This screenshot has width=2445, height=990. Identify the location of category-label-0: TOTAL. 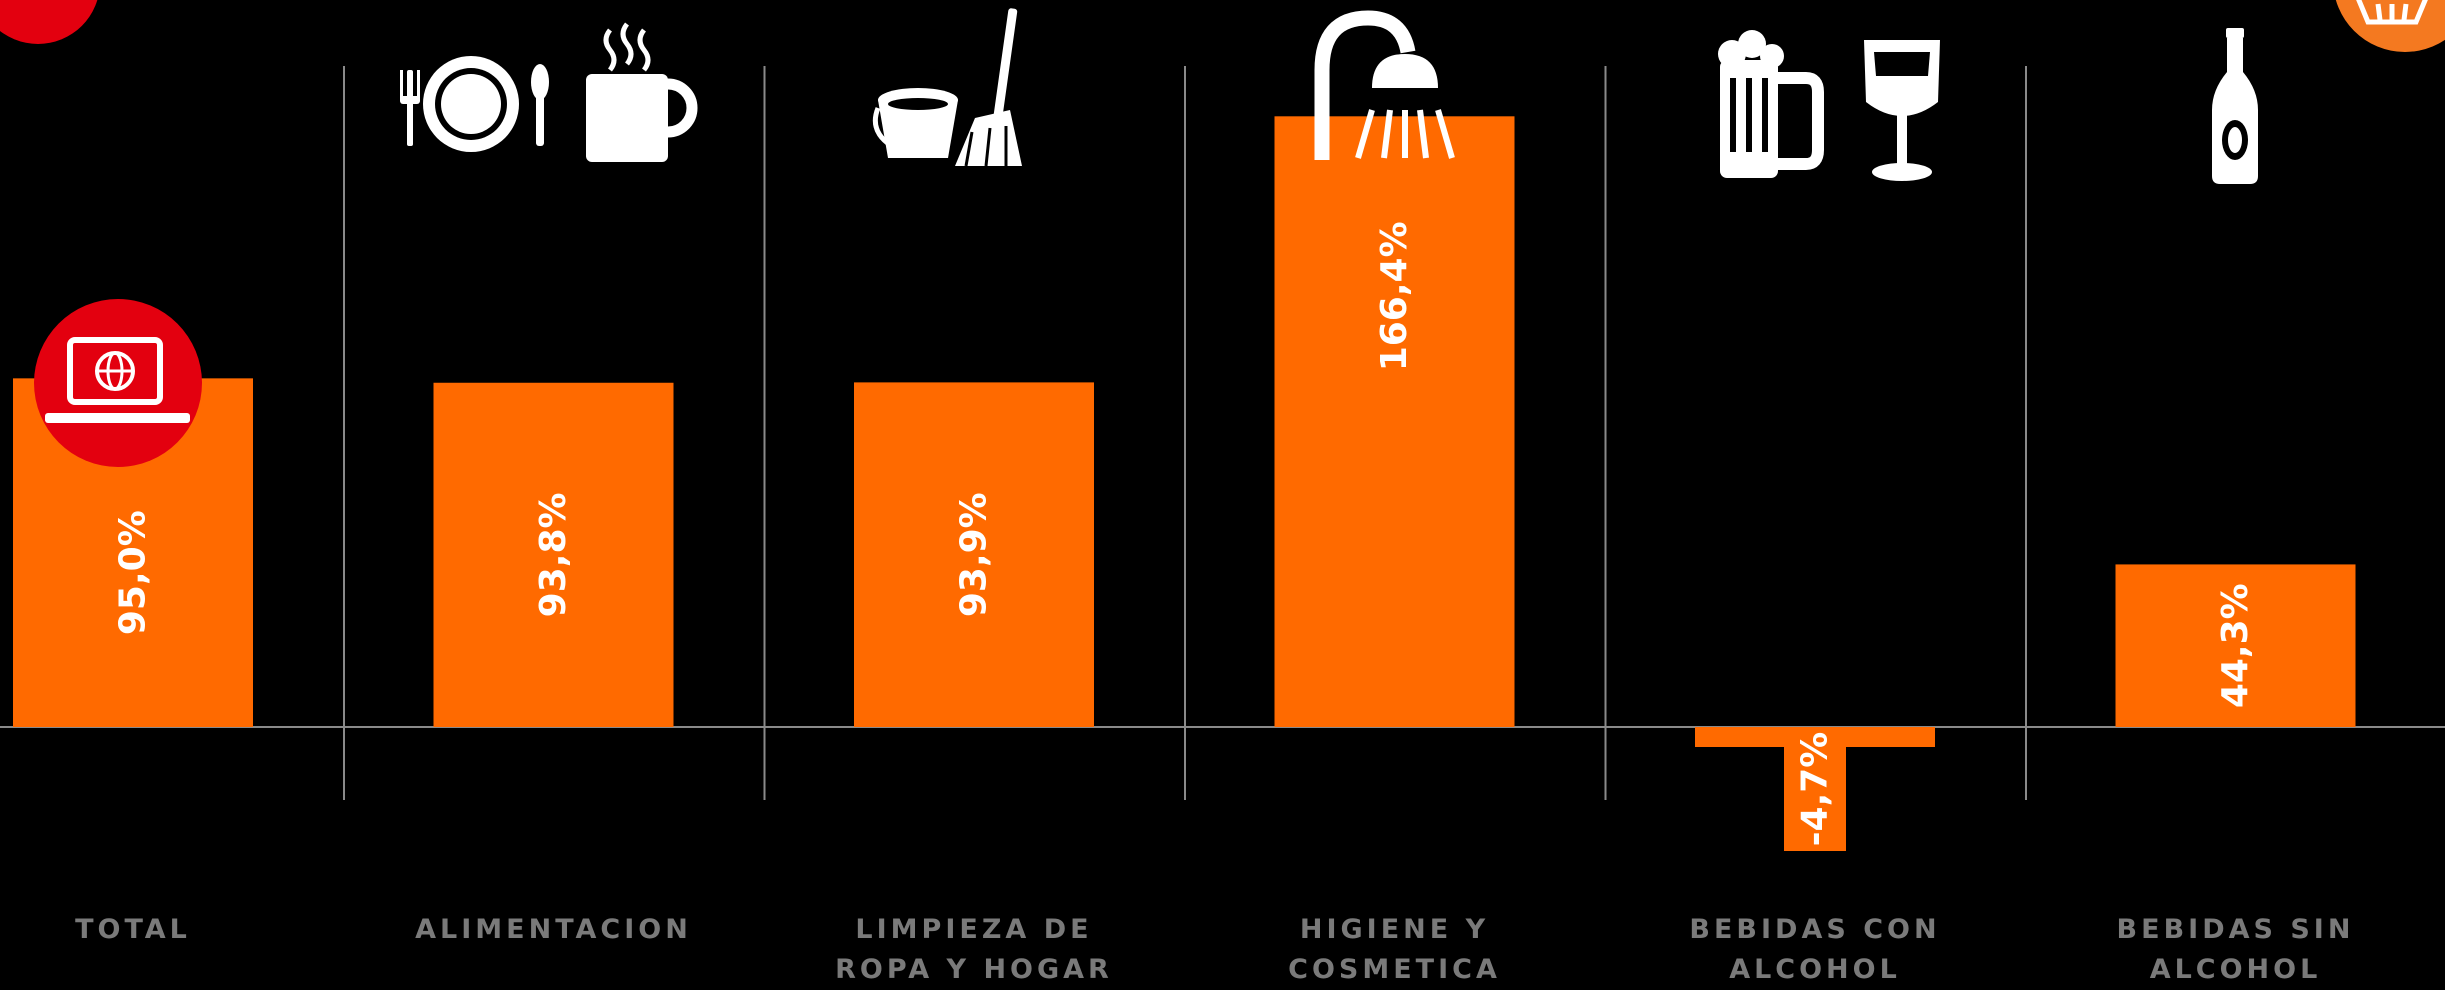
(133, 929).